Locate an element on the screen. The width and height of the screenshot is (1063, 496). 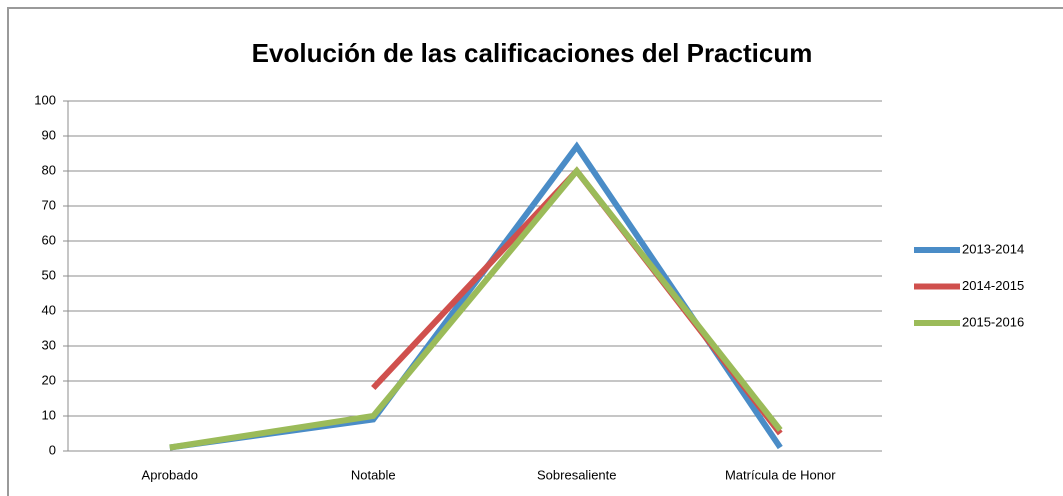
y-tick-label: 0 is located at coordinates (52, 449).